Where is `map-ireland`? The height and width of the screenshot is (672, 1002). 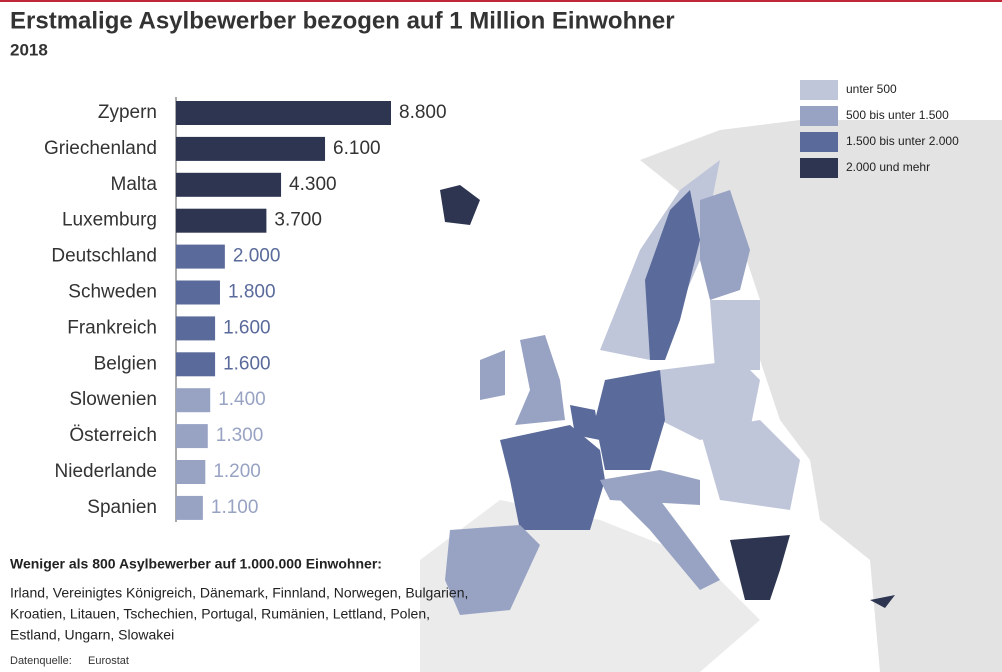 map-ireland is located at coordinates (492, 375).